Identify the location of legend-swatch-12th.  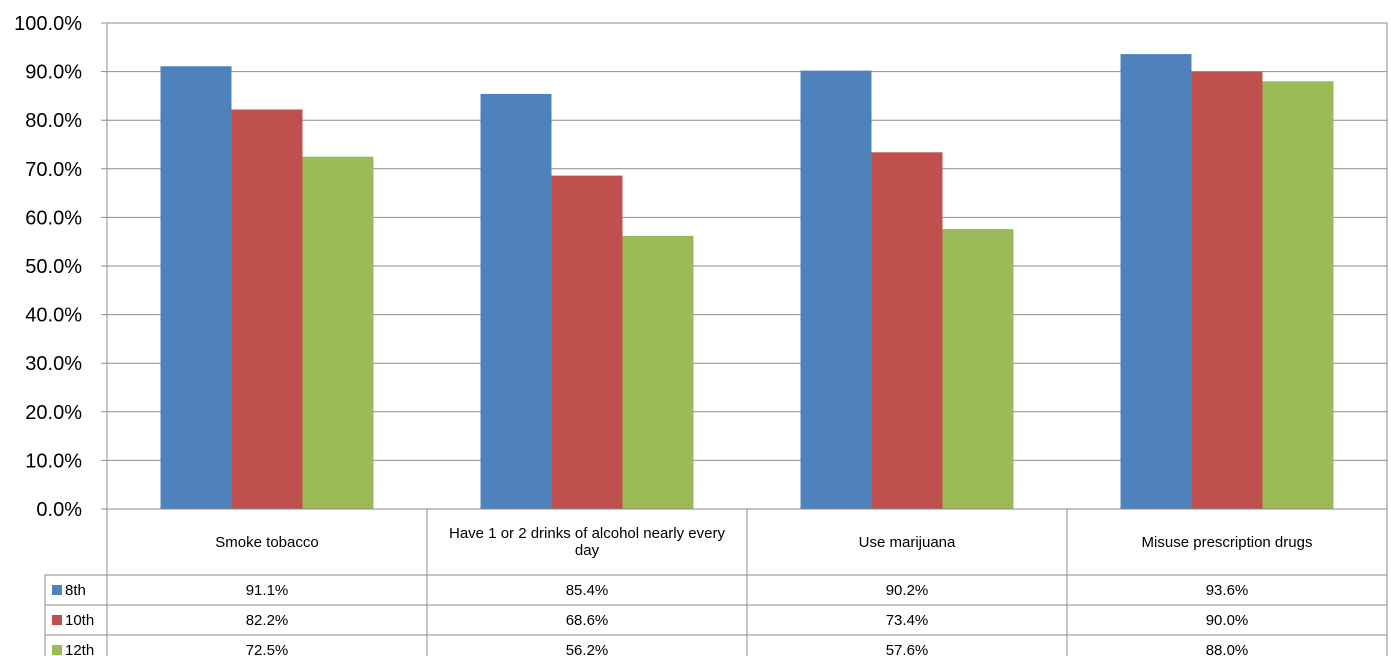
(57, 650).